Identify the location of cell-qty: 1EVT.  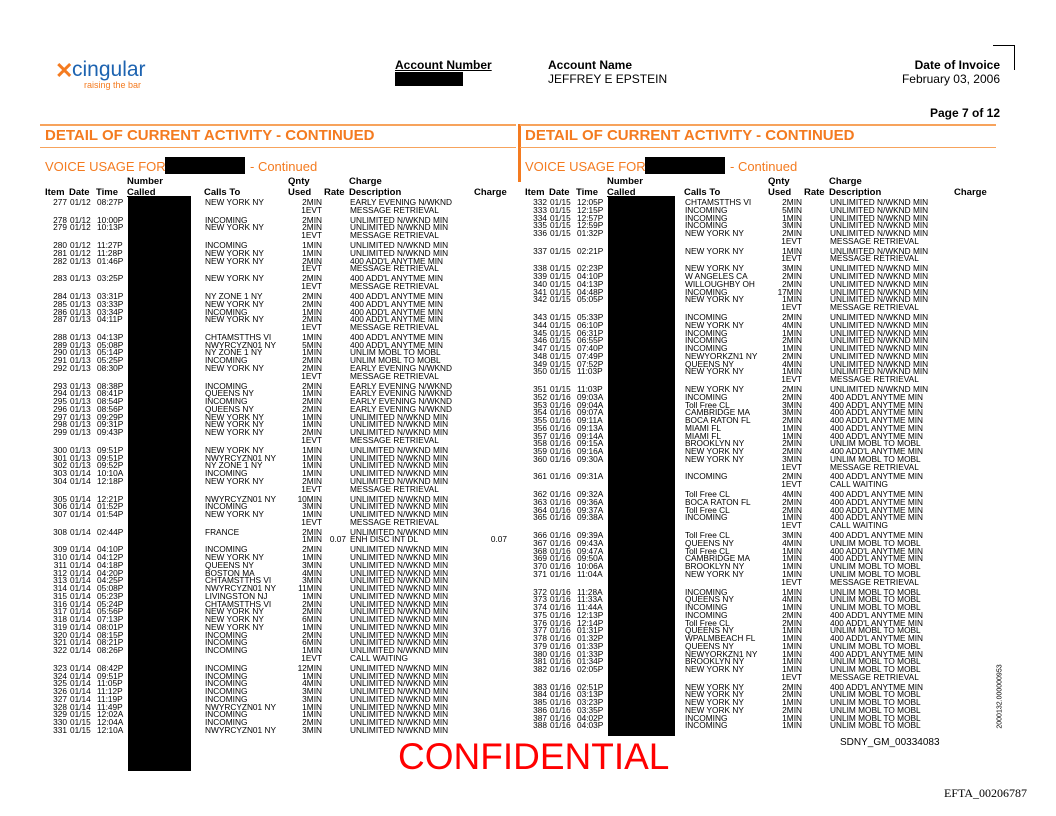
(791, 240).